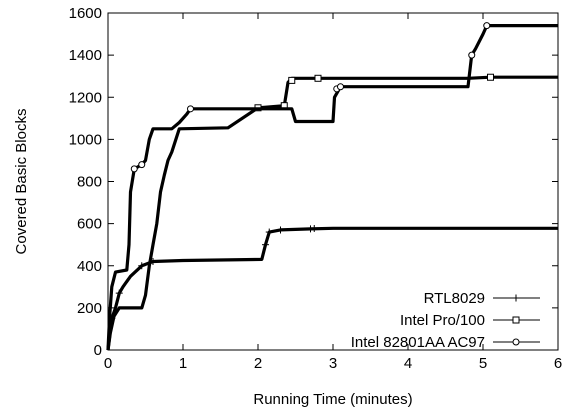 The image size is (576, 411). Describe the element at coordinates (332, 399) in the screenshot. I see `x-axis-label: Running Time (minutes)` at that location.